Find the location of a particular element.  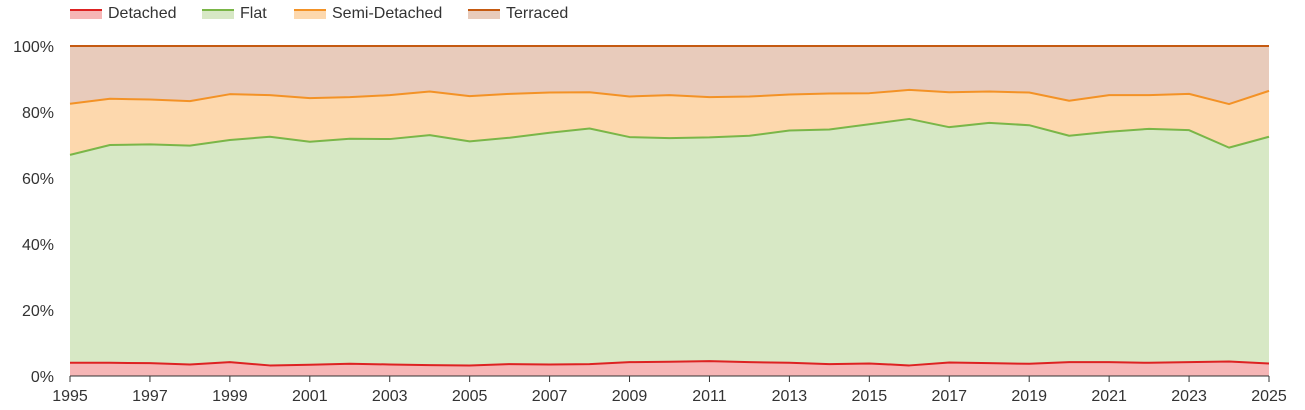

y-tick-label: 0% is located at coordinates (42, 377).